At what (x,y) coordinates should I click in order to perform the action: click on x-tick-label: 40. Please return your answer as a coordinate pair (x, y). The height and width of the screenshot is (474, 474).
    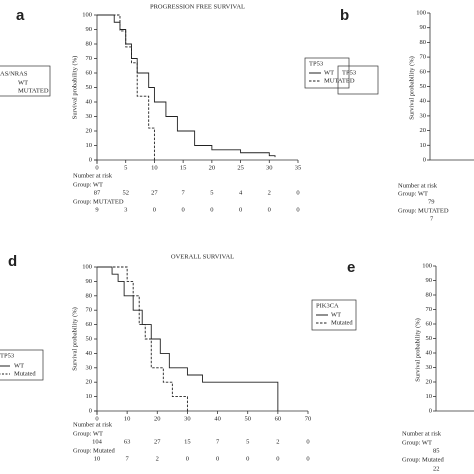
    Looking at the image, I should click on (217, 418).